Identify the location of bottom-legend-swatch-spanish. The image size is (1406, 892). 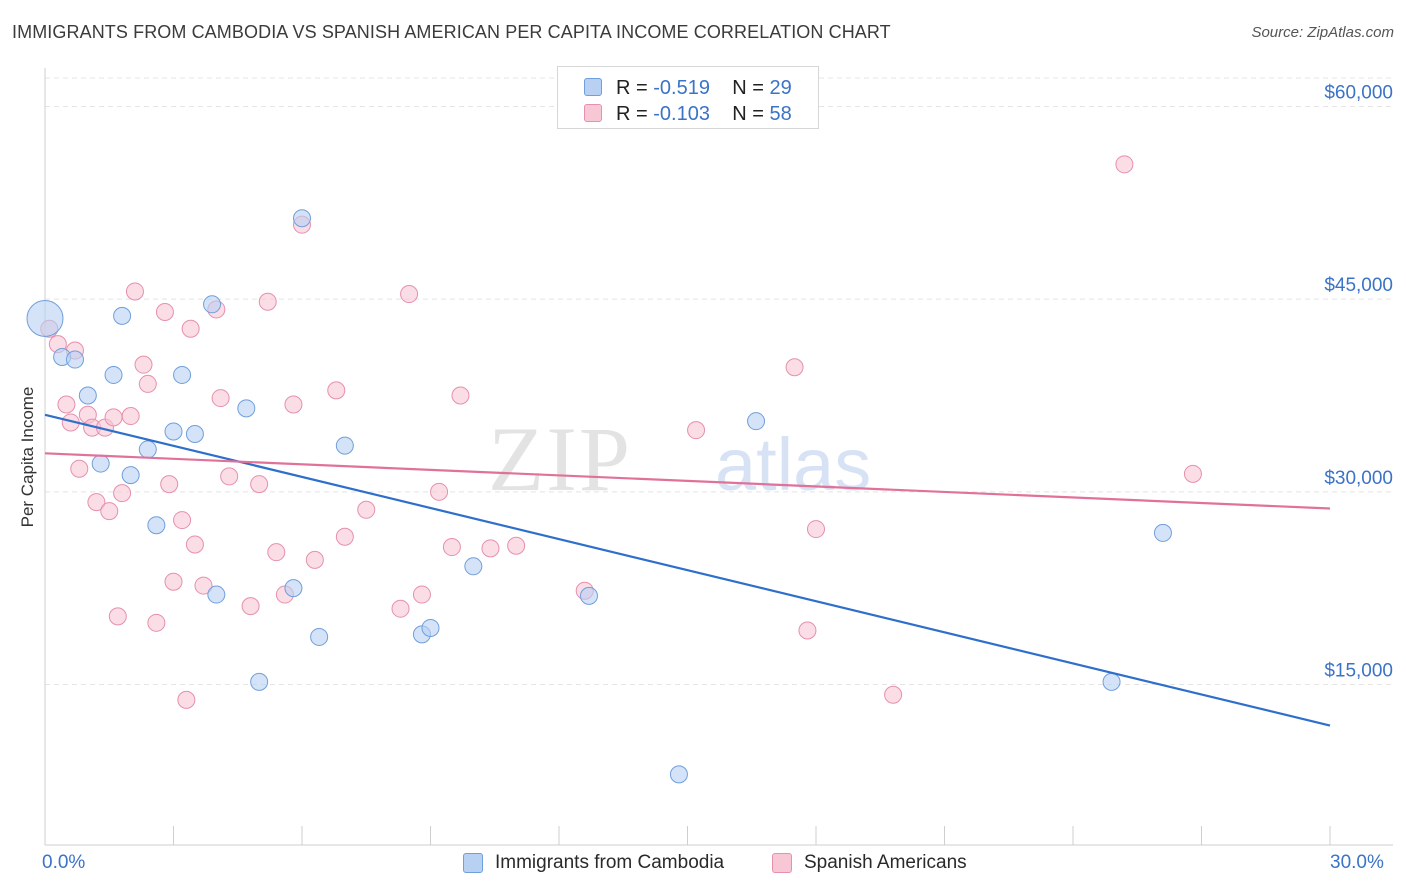
(782, 863).